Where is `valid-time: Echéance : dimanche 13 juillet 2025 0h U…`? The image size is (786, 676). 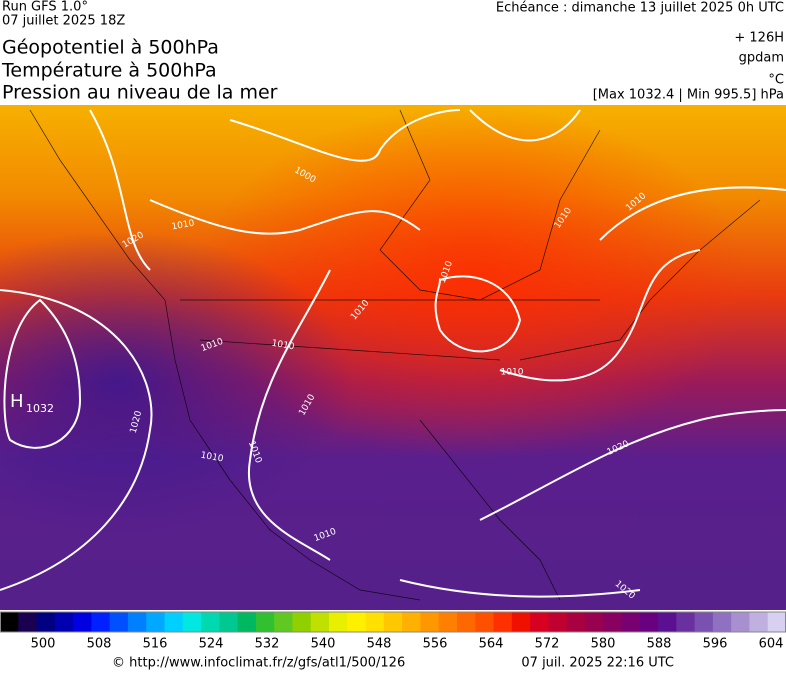
valid-time: Echéance : dimanche 13 juillet 2025 0h U… is located at coordinates (640, 8).